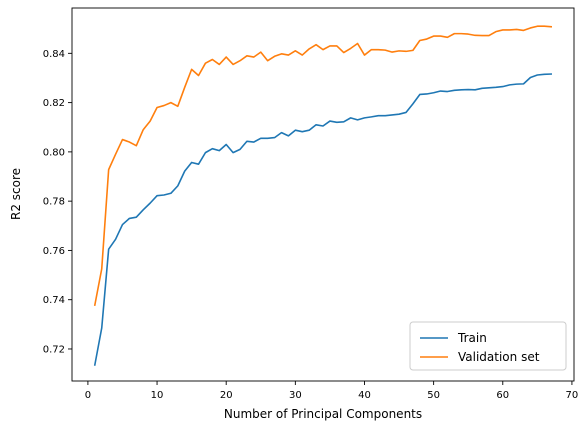 The image size is (582, 432). Describe the element at coordinates (157, 395) in the screenshot. I see `x-tick-label: 10` at that location.